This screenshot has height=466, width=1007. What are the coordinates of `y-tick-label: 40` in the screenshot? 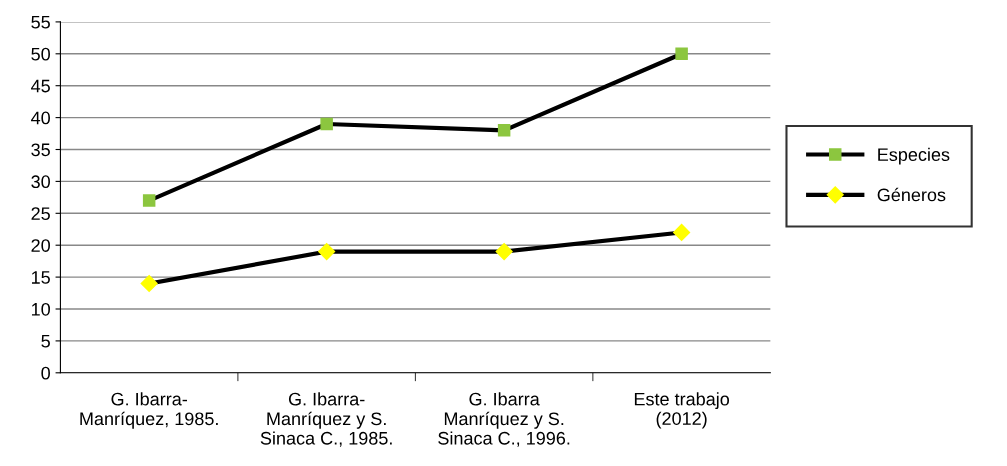 It's located at (40, 118).